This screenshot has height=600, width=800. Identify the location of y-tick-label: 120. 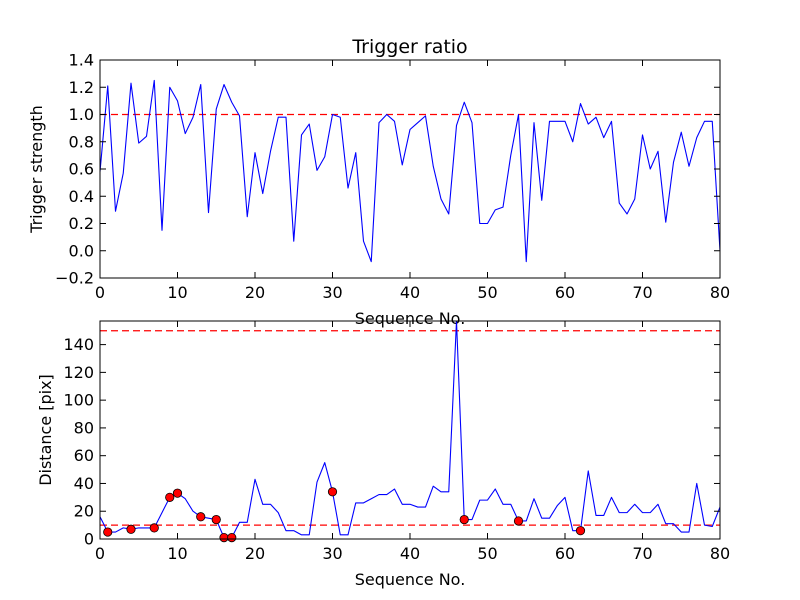
(78, 372).